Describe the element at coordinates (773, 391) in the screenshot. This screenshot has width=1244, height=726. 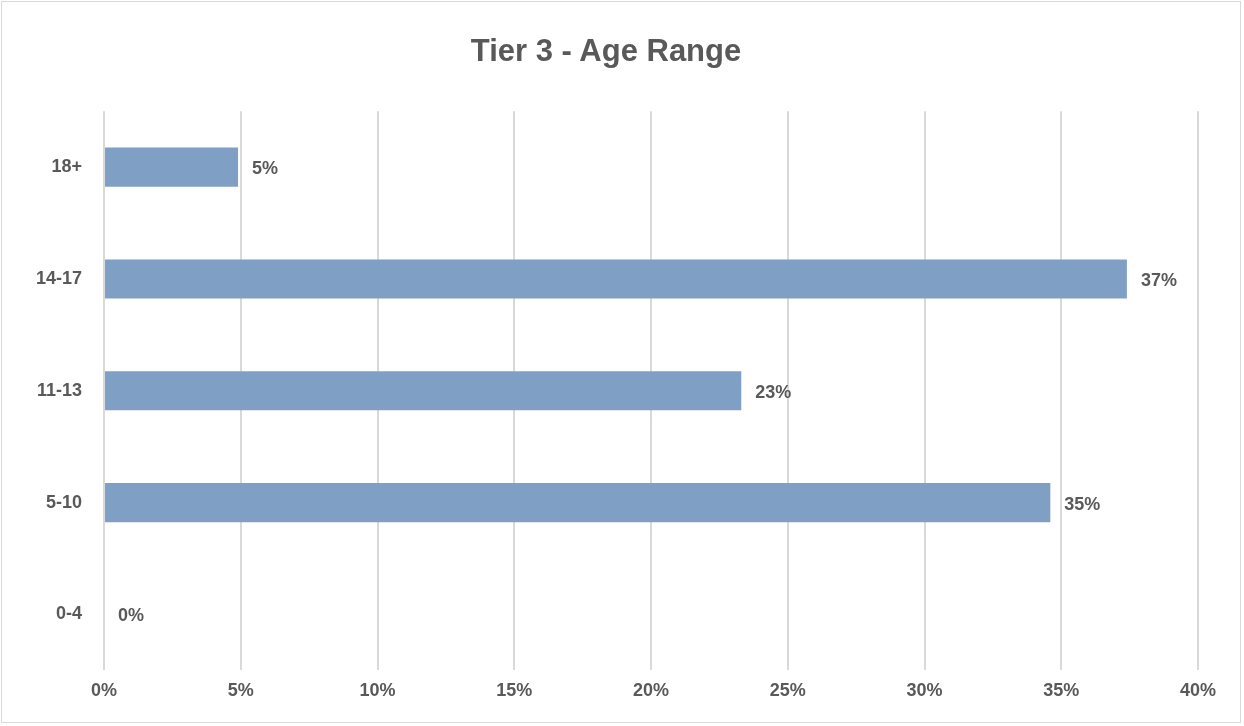
I see `data-label: 23%` at that location.